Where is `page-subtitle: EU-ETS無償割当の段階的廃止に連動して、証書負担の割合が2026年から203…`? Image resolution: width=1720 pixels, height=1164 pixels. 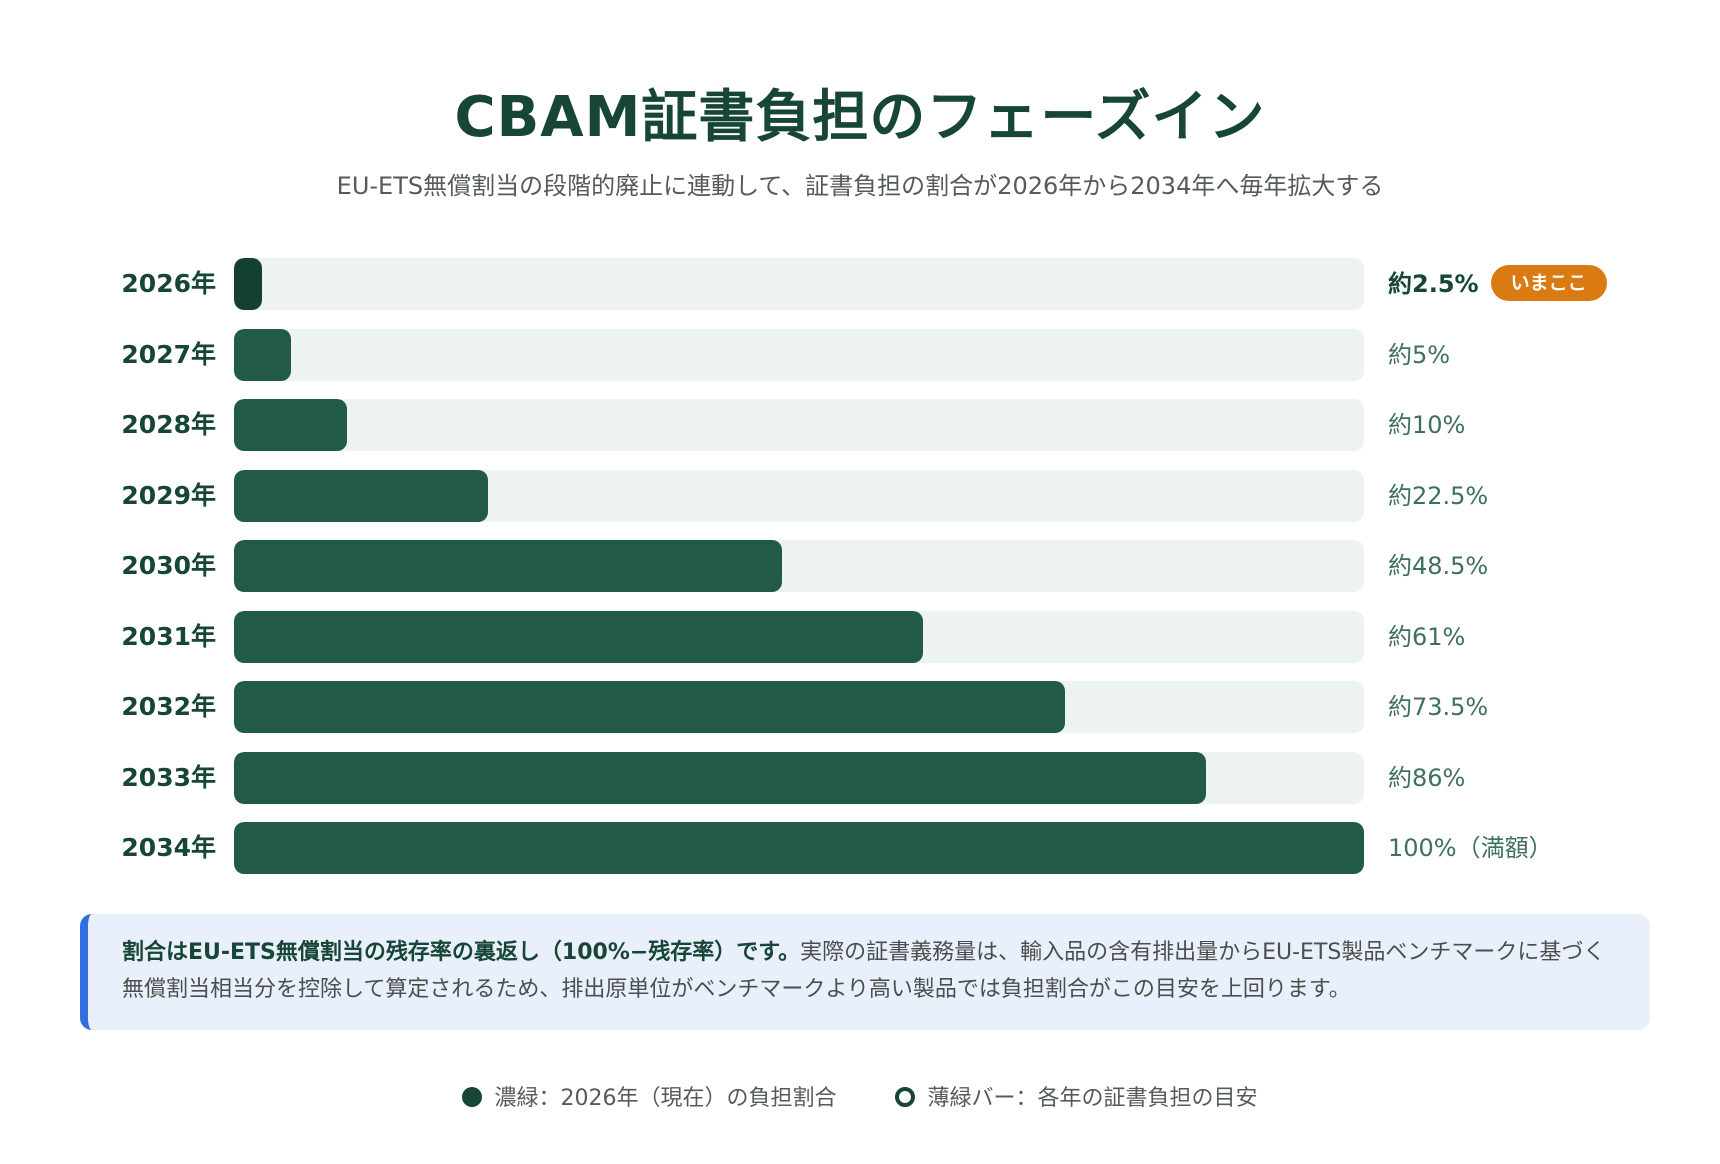 page-subtitle: EU-ETS無償割当の段階的廃止に連動して、証書負担の割合が2026年から203… is located at coordinates (860, 186).